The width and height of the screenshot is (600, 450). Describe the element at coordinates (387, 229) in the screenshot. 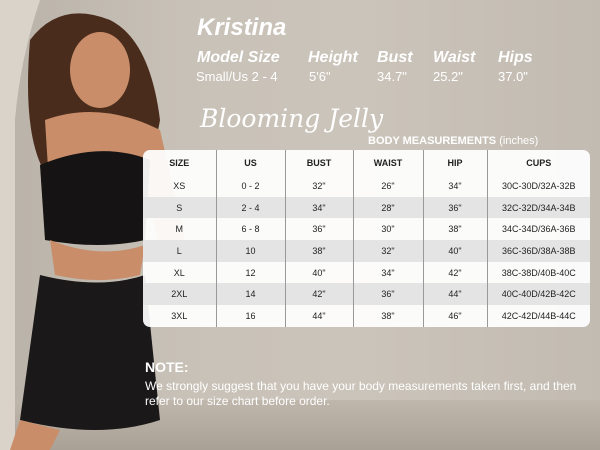

I see `table-cell: 30"` at that location.